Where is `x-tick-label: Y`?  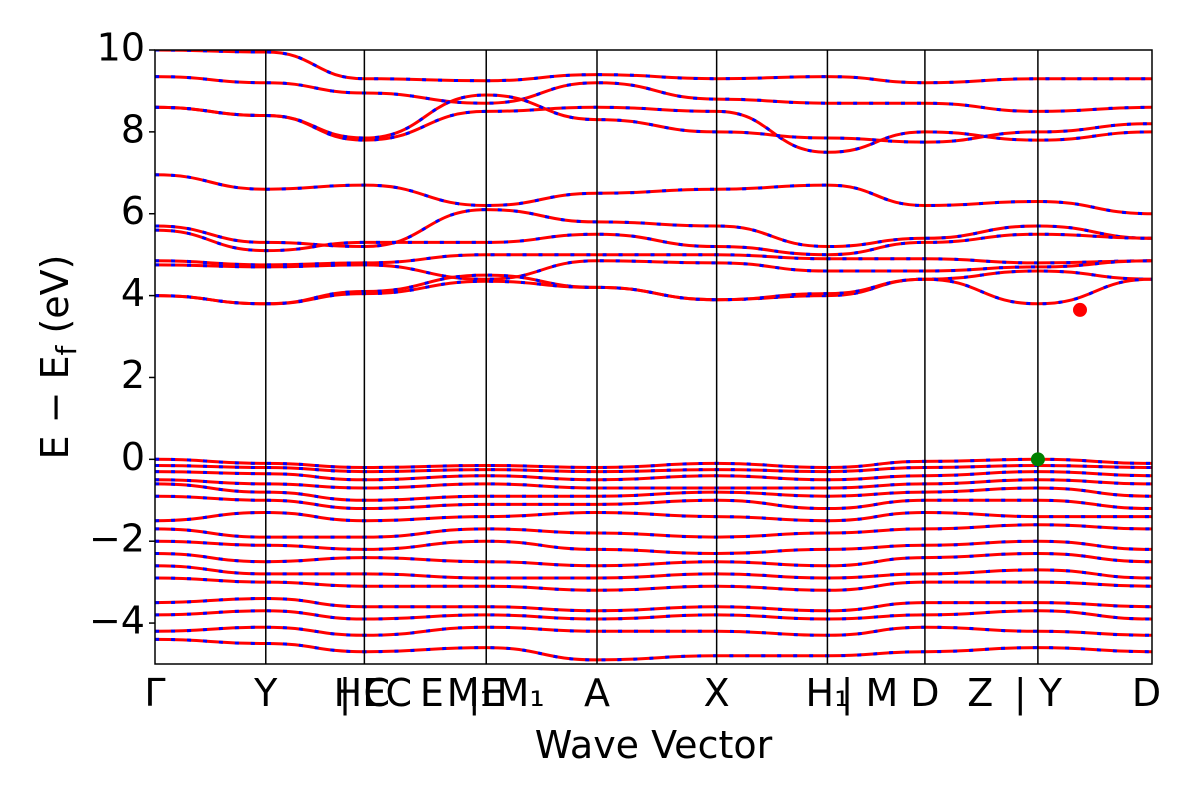 x-tick-label: Y is located at coordinates (265, 693).